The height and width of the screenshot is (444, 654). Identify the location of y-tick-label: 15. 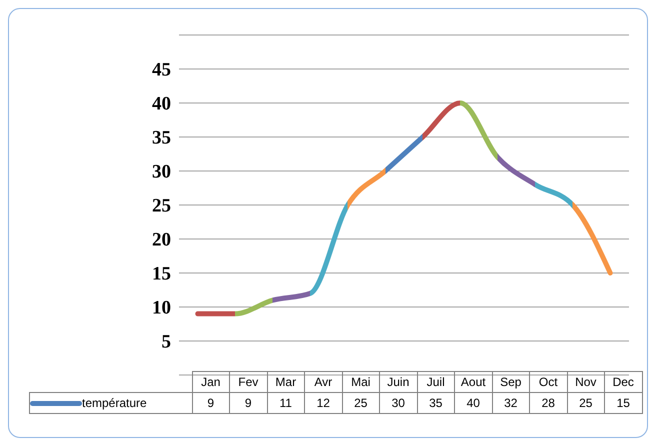
(161, 274).